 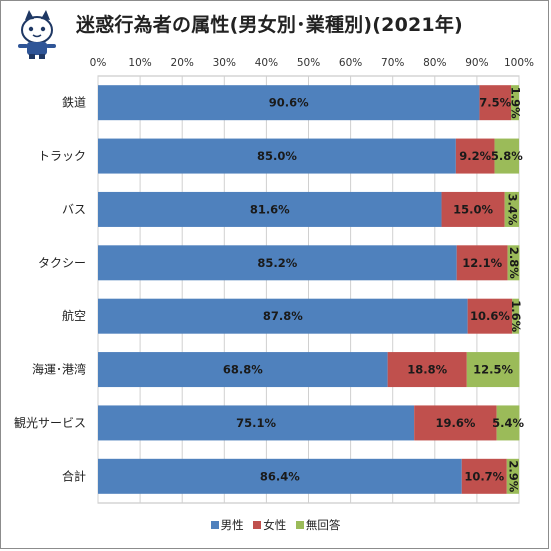 I want to click on x-tick-label: 80%, so click(x=434, y=63).